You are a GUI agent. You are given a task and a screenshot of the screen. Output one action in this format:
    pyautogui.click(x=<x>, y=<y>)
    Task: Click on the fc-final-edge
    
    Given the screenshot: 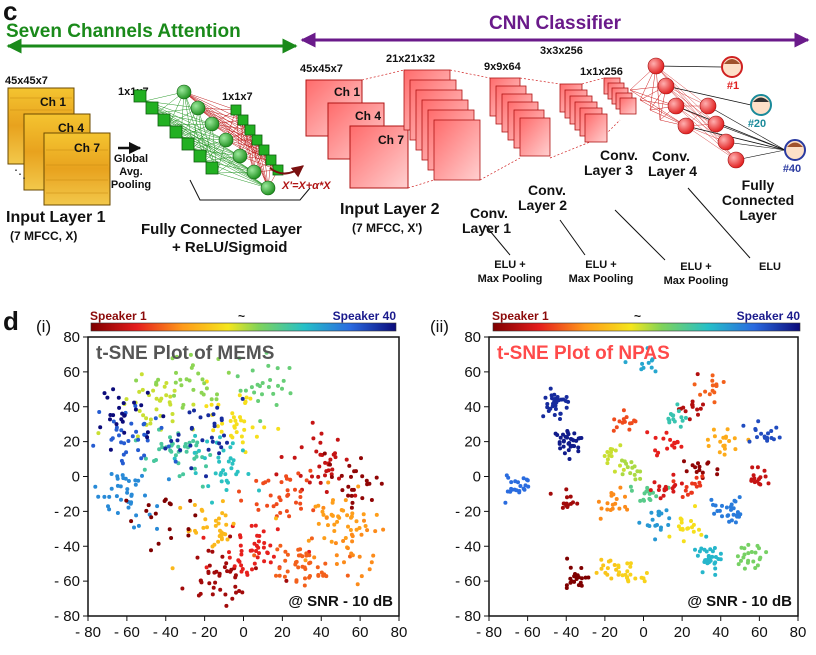 What is the action you would take?
    pyautogui.click(x=686, y=95)
    